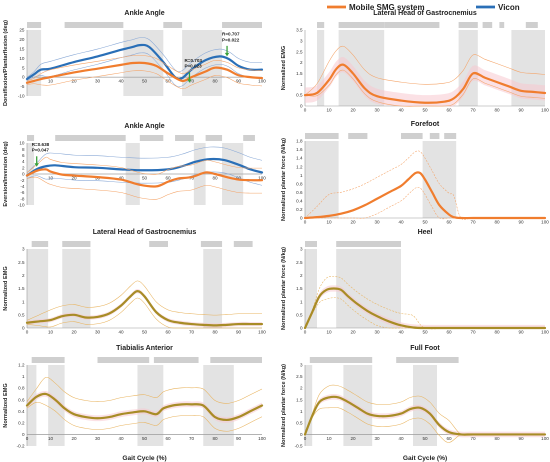  I want to click on y-tick-label: 1.2, so click(299, 166).